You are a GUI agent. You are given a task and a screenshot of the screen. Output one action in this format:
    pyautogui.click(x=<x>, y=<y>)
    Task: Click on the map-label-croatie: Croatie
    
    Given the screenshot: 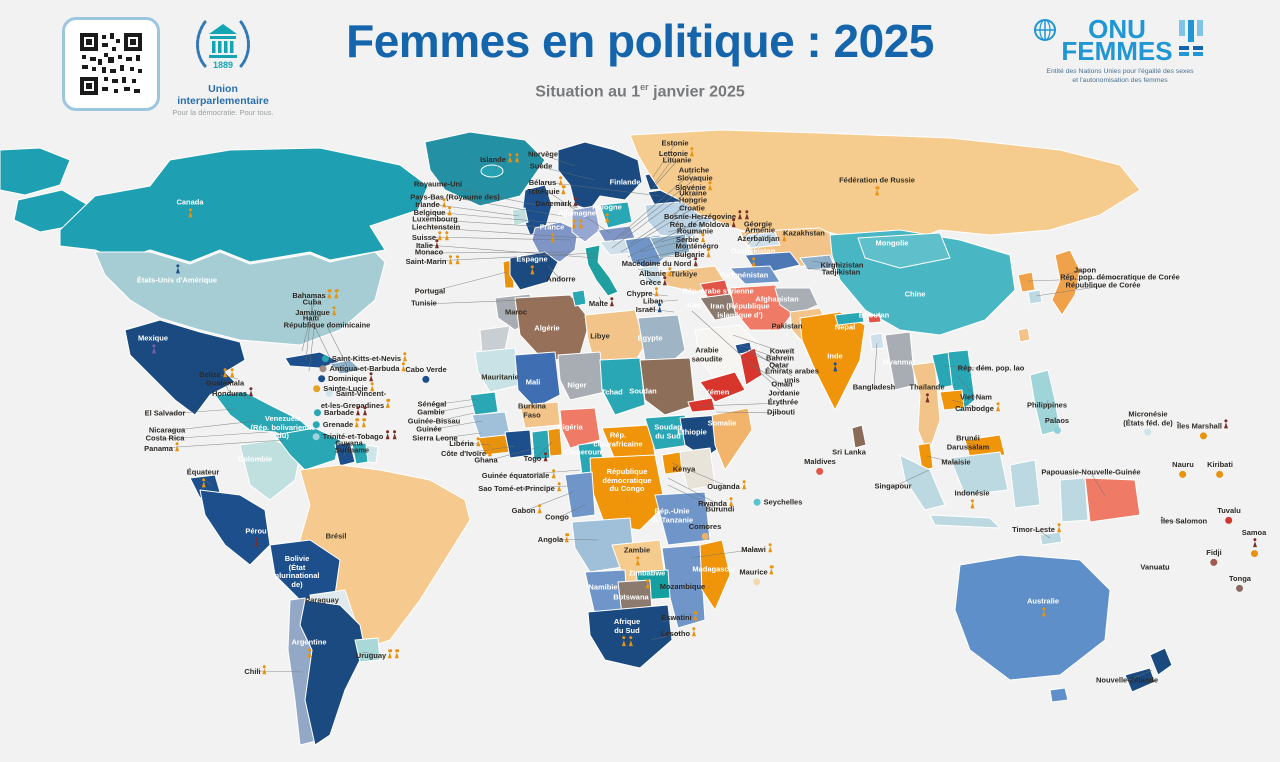 What is the action you would take?
    pyautogui.click(x=692, y=208)
    